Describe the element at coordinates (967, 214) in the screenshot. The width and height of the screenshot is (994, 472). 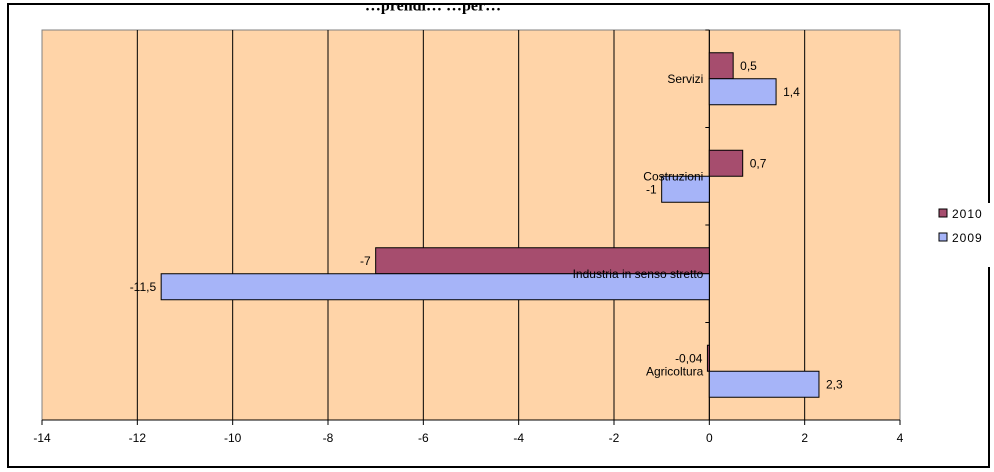
I see `legend-label-2010: 2010` at that location.